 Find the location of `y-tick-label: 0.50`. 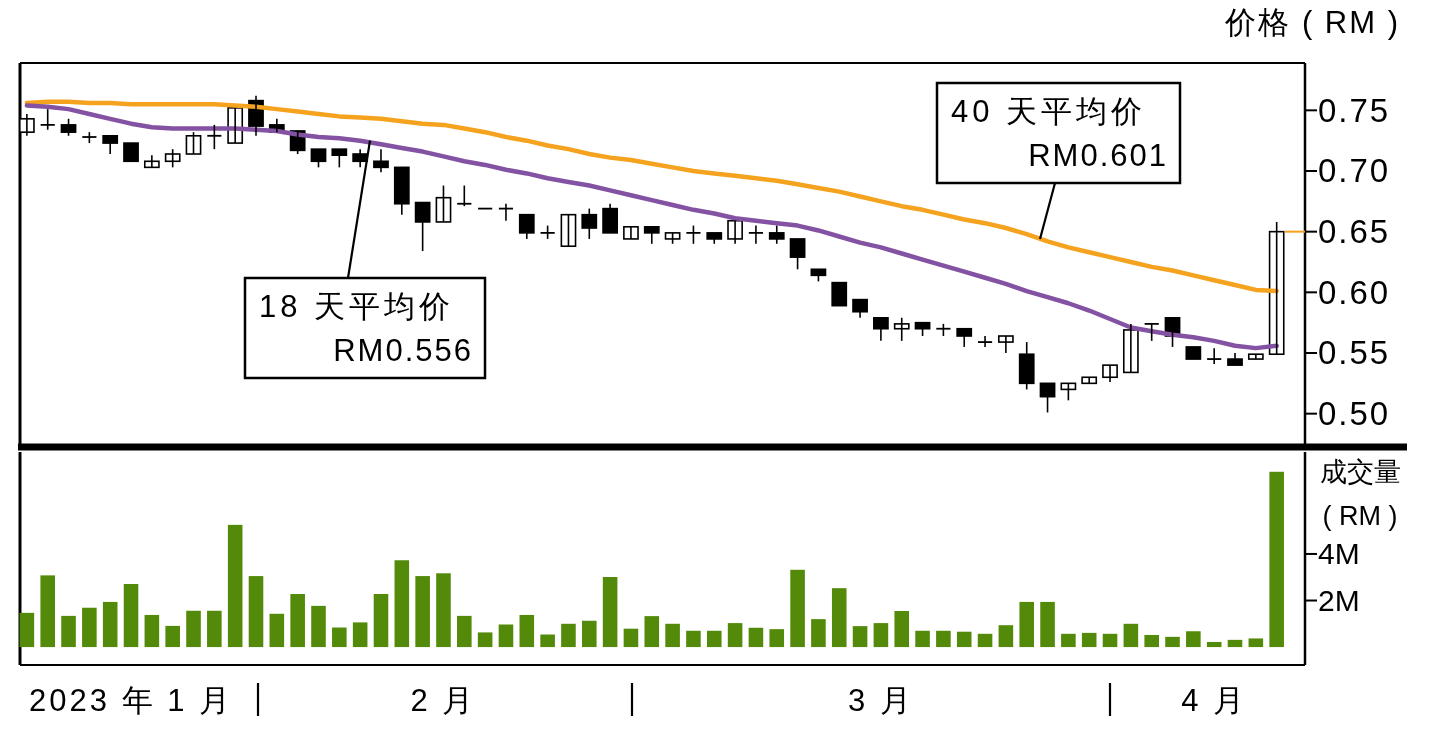

y-tick-label: 0.50 is located at coordinates (1354, 414).